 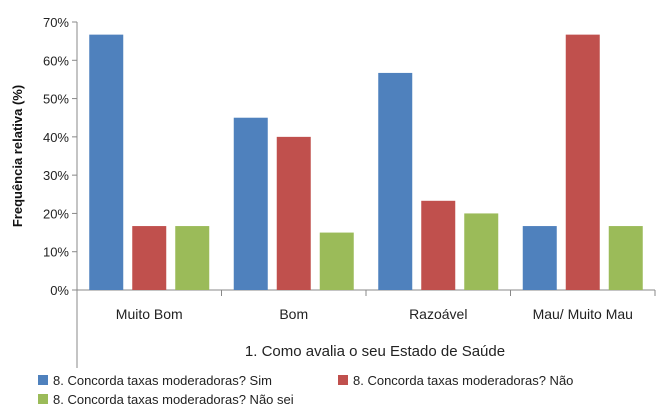 I want to click on category-label: Mau/ Muito Mau, so click(x=583, y=314).